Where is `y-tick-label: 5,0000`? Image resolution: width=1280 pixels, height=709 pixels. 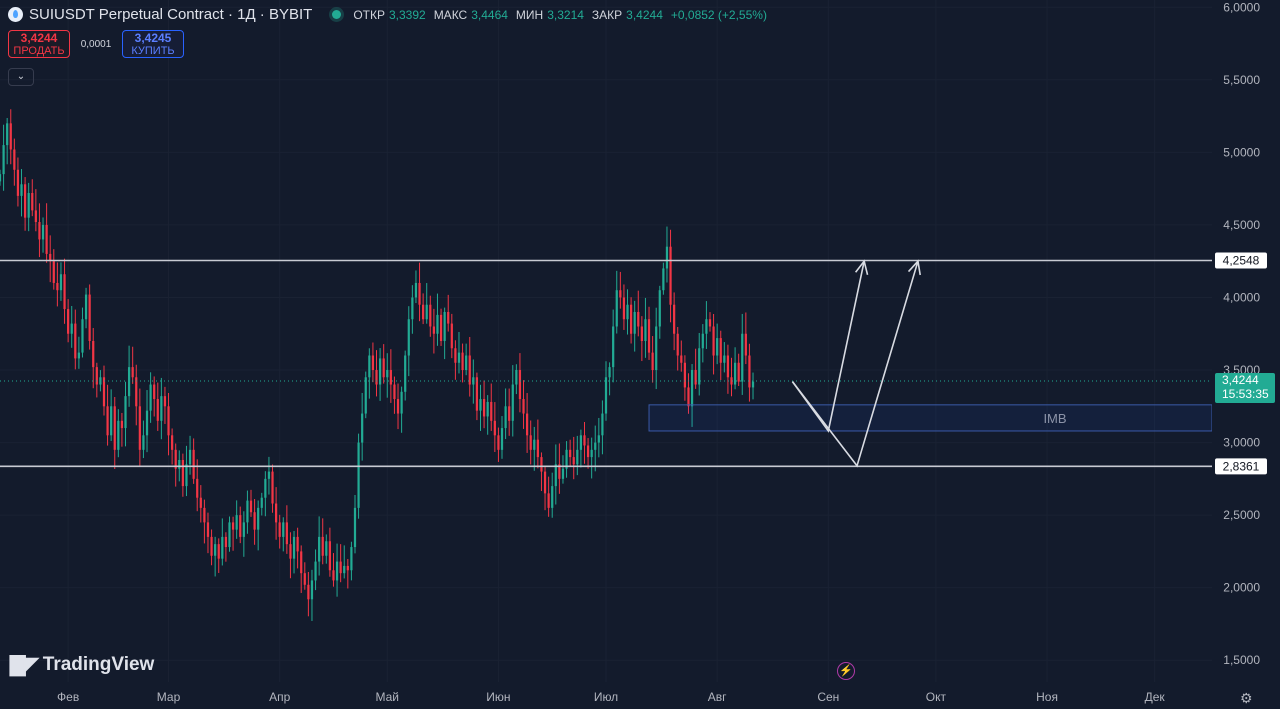
y-tick-label: 5,0000 is located at coordinates (1241, 152).